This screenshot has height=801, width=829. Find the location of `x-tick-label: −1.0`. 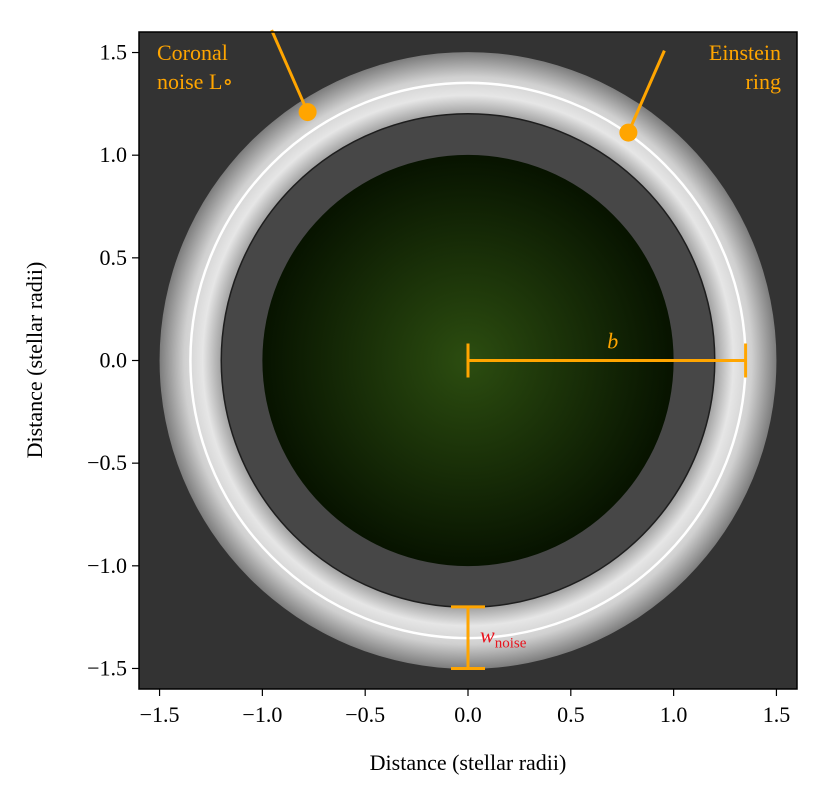

x-tick-label: −1.0 is located at coordinates (262, 714).